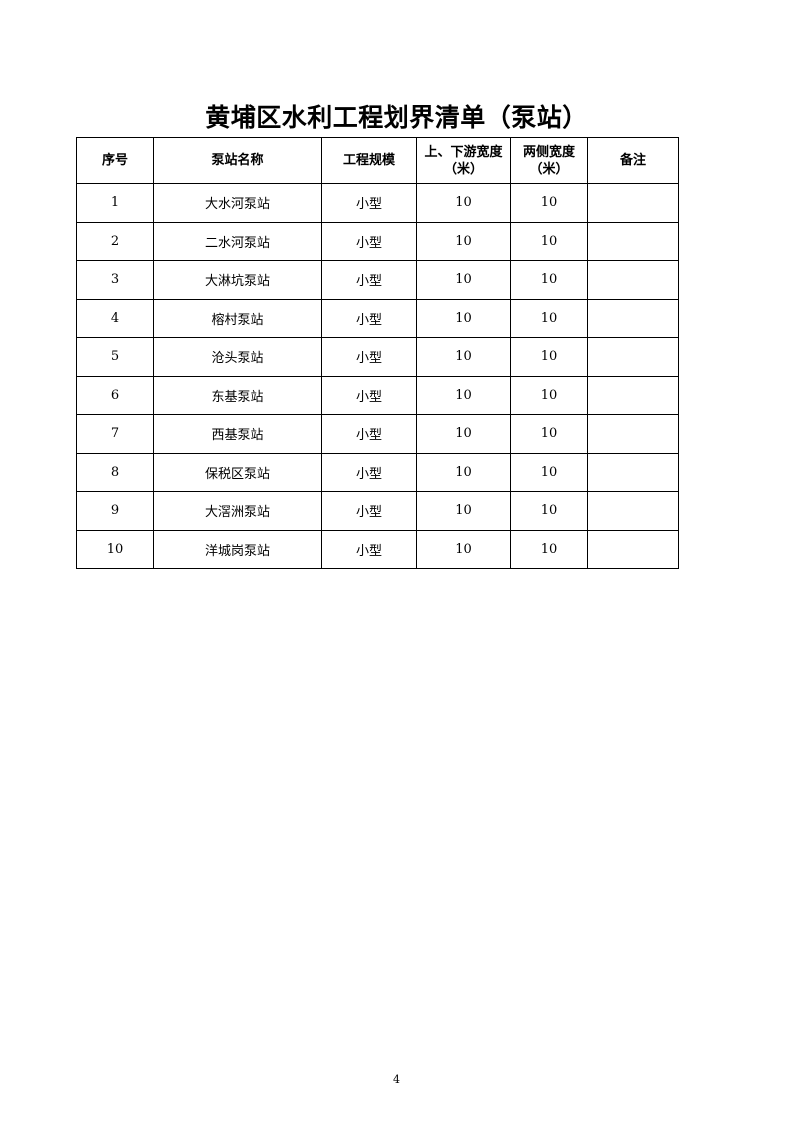  Describe the element at coordinates (237, 511) in the screenshot. I see `cell-station-name: 大滘洲泵站` at that location.